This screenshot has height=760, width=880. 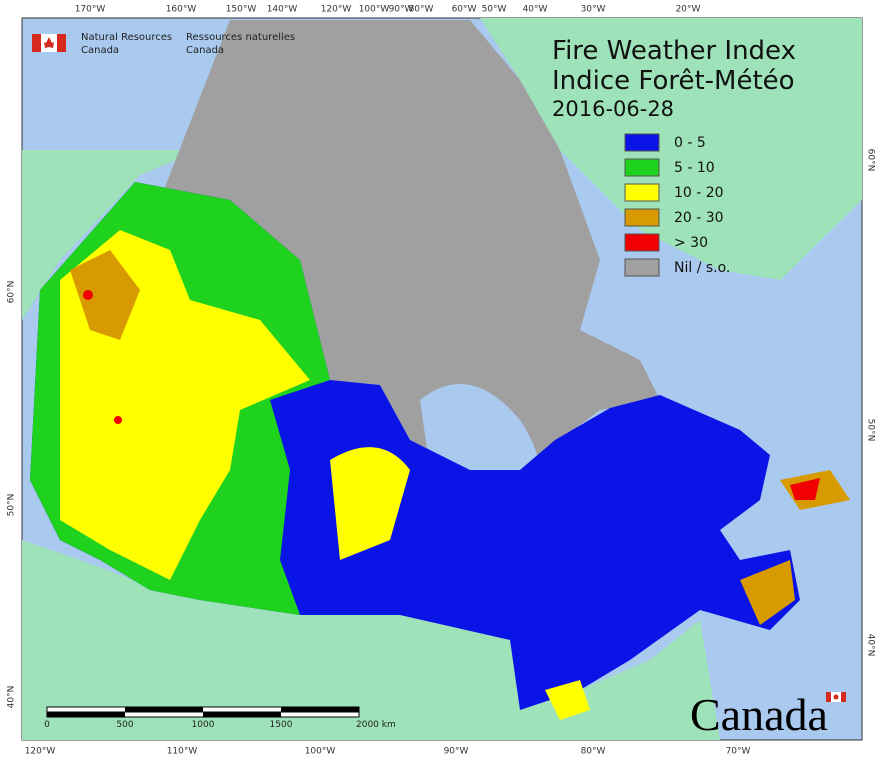 I want to click on graticule-label: 70°W, so click(x=738, y=752).